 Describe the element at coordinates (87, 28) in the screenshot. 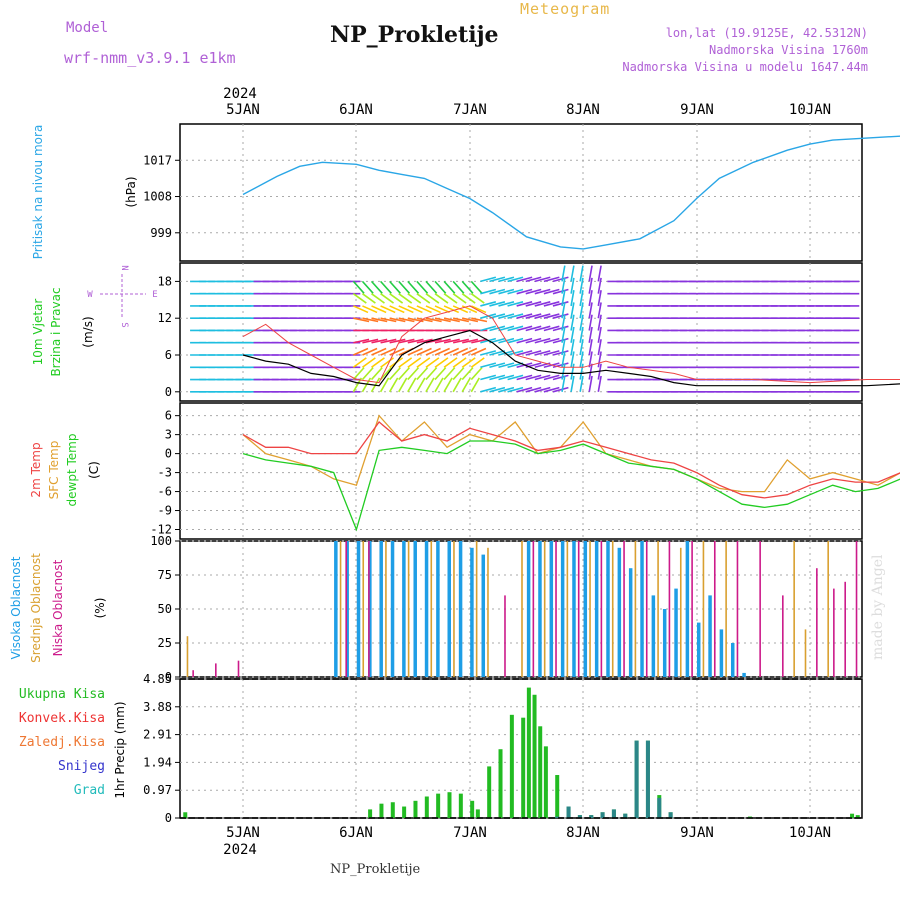

I see `model-label: Model` at that location.